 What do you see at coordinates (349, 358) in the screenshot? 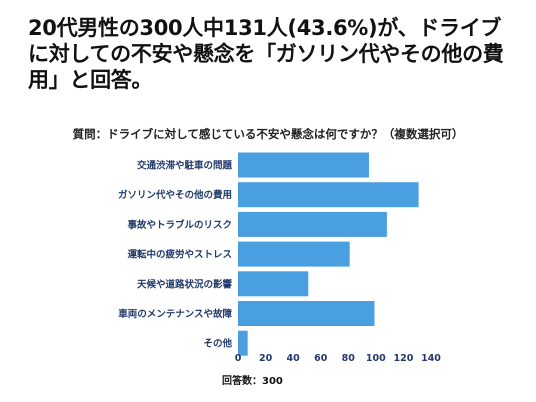
I see `x-tick-label: 80` at bounding box center [349, 358].